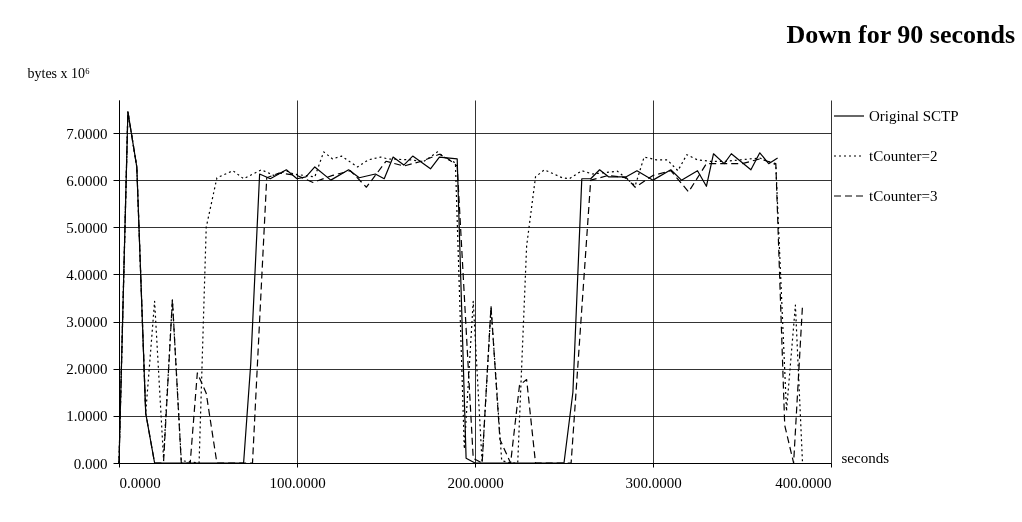 This screenshot has width=1022, height=522. I want to click on y-tick-label: 2.0000, so click(87, 369).